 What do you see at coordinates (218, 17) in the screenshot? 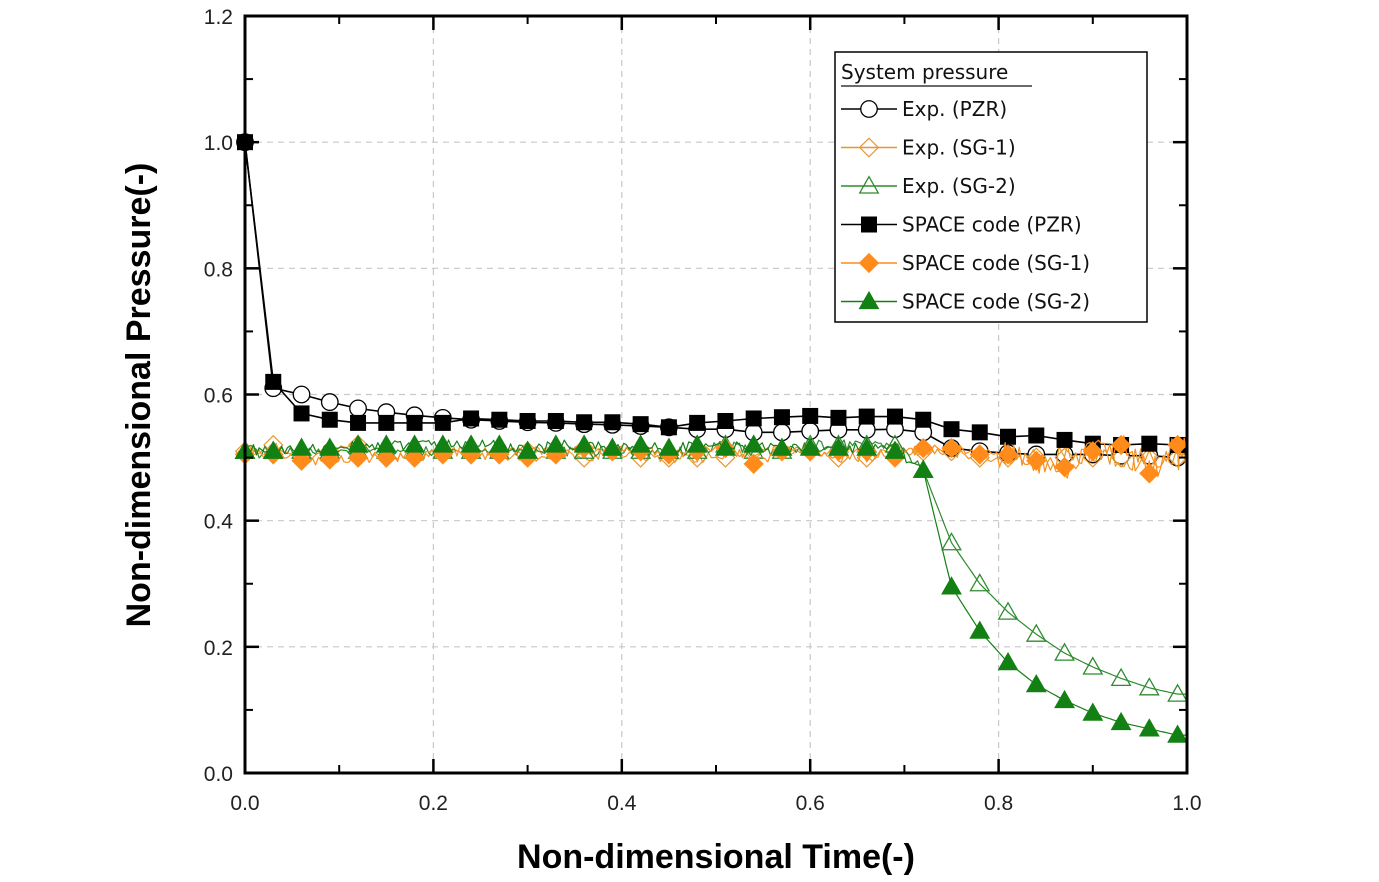
I see `y-tick-label: 1.2` at bounding box center [218, 17].